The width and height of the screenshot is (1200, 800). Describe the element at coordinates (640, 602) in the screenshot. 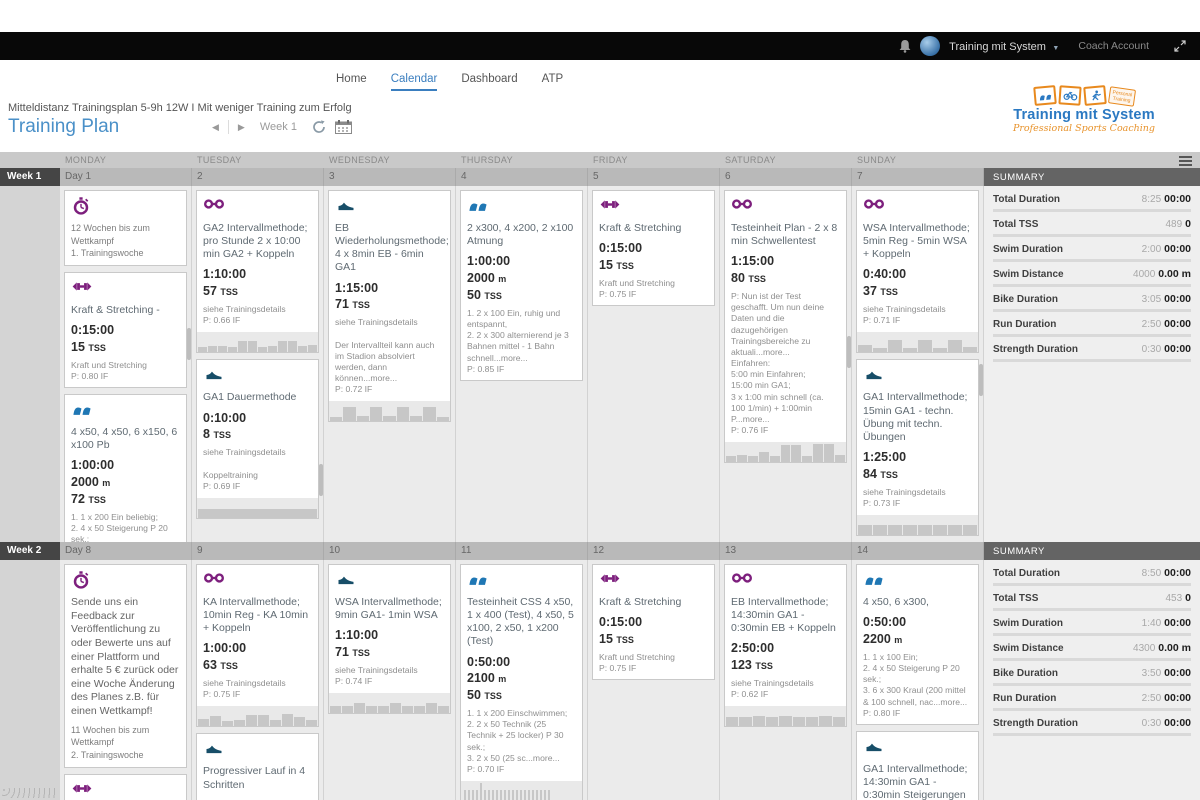

I see `workout-title: Kraft & Stretching` at that location.